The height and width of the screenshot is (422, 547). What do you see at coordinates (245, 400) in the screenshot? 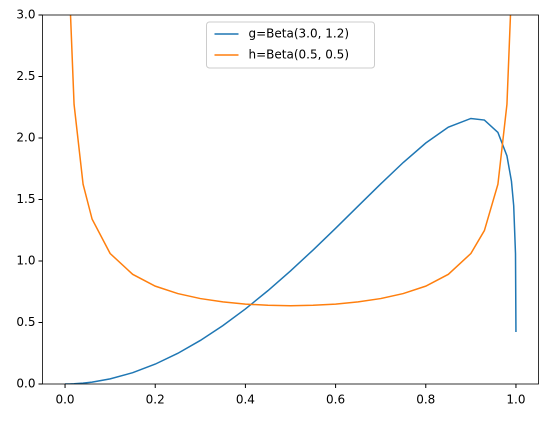
I see `x-tick-label: 0.4` at bounding box center [245, 400].